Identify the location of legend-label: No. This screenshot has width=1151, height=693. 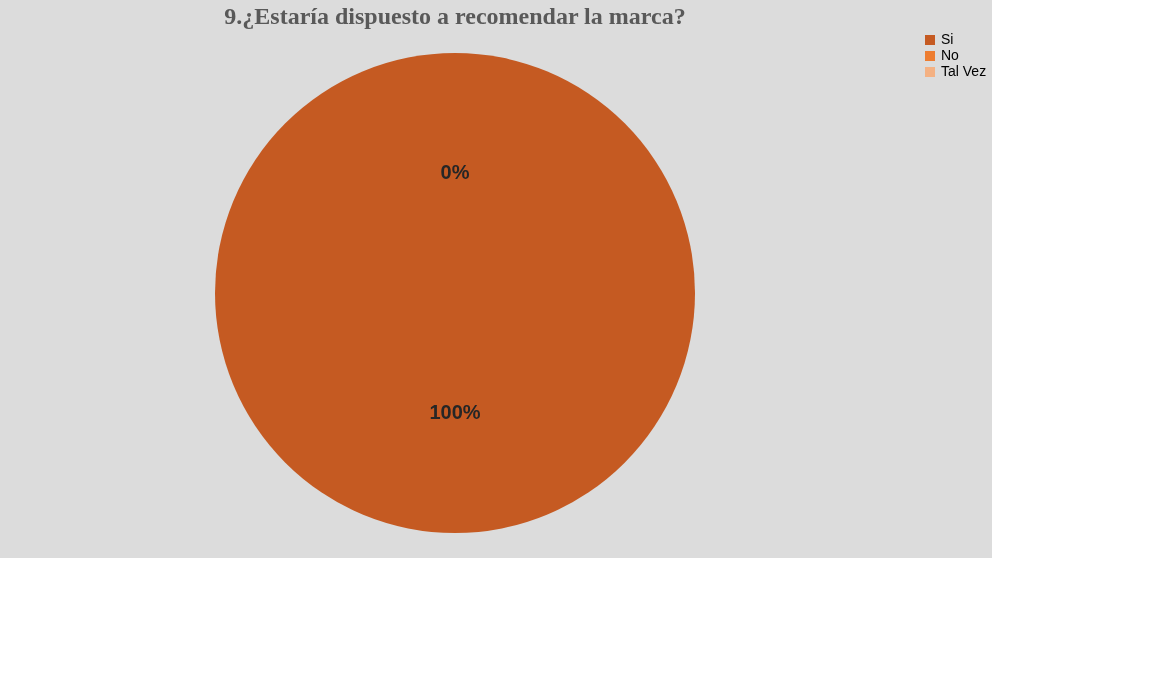
(950, 55).